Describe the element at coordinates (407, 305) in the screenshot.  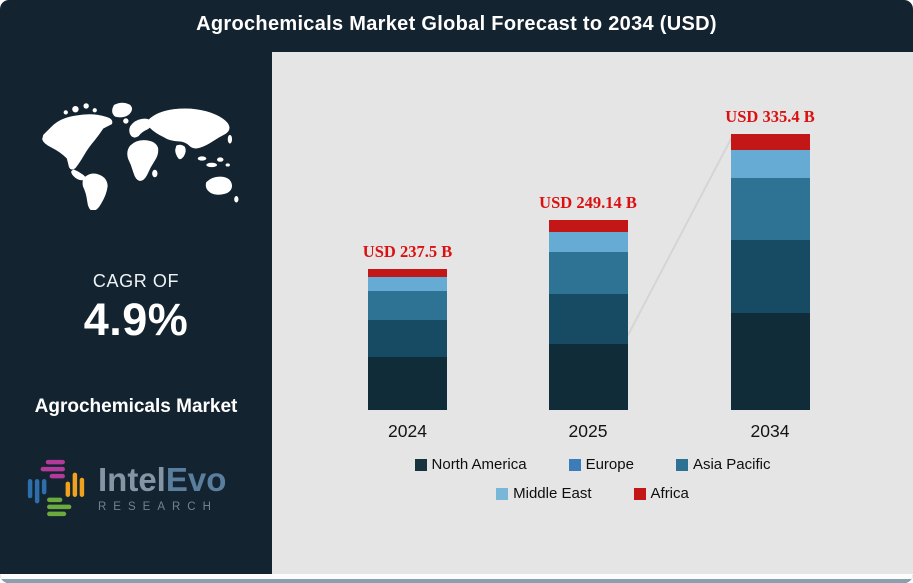
I see `bar-2024-segment-asia-pacific` at that location.